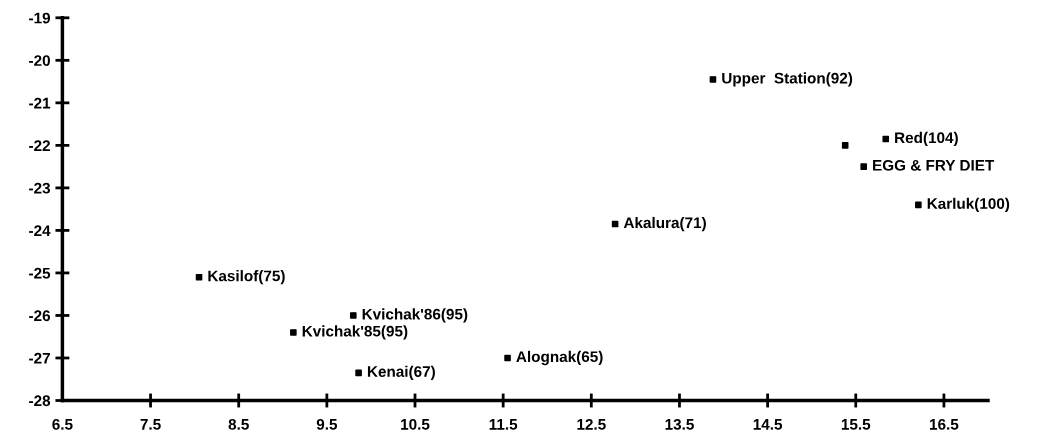  What do you see at coordinates (40, 273) in the screenshot?
I see `y-tick-label: -25` at bounding box center [40, 273].